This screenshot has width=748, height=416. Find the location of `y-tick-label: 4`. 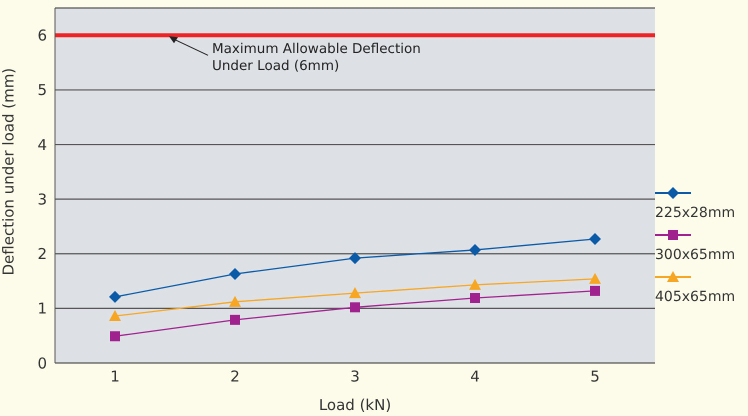

y-tick-label: 4 is located at coordinates (42, 145).